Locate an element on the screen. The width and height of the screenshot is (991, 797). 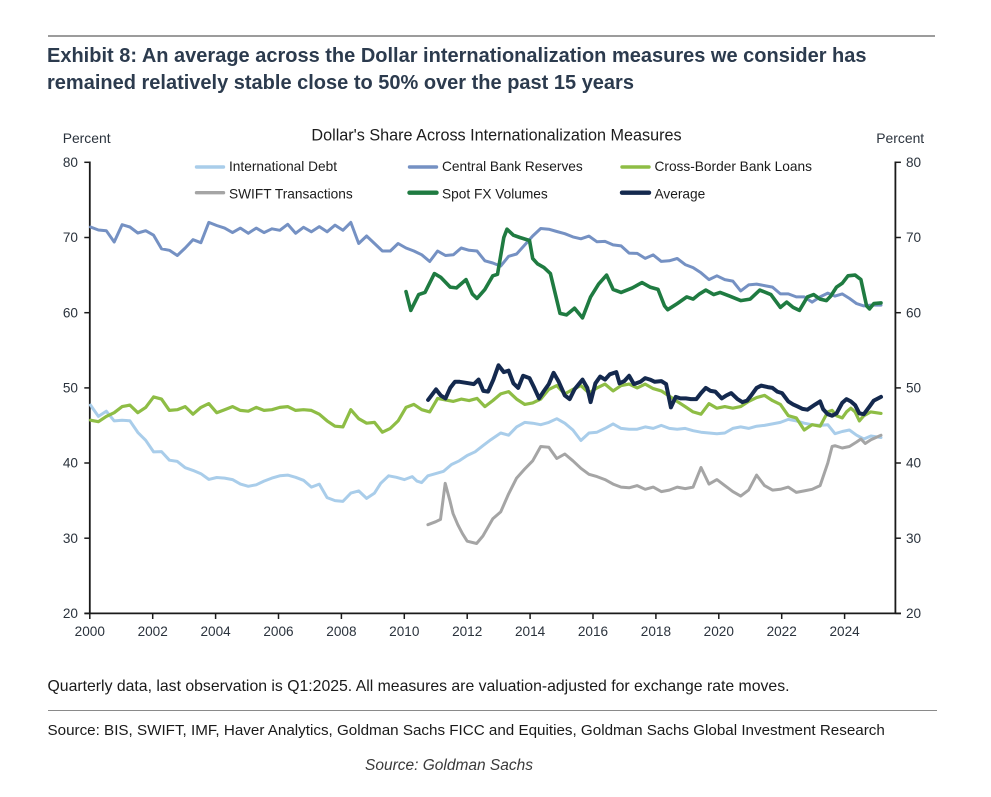
svg-text: Cross-Border Bank Loans is located at coordinates (734, 166).